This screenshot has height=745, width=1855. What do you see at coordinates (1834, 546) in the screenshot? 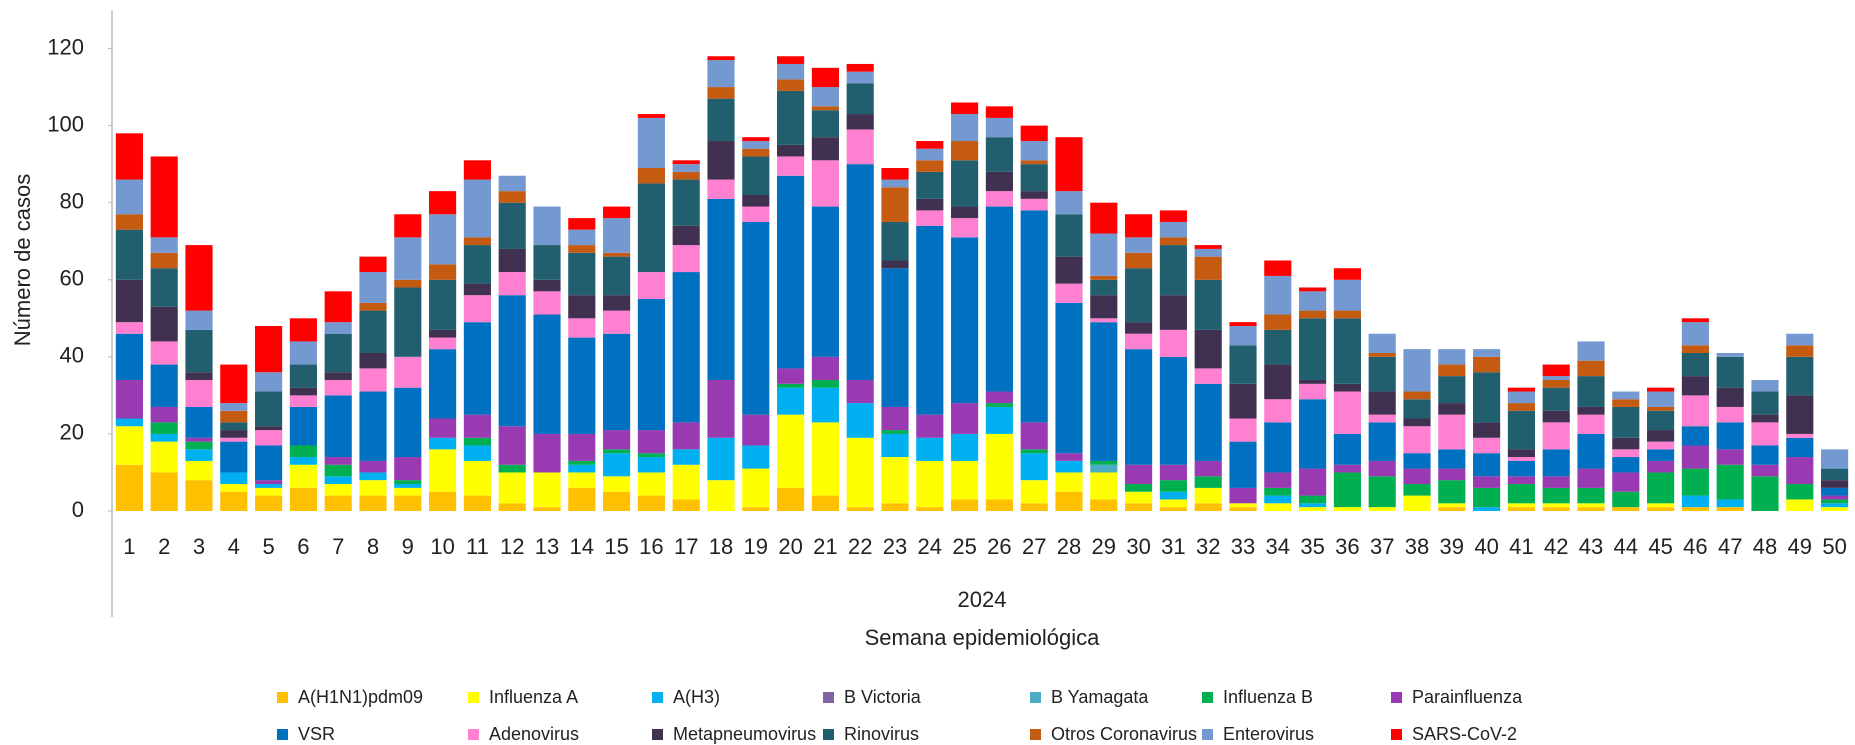
I see `x-tick-label: 50` at bounding box center [1834, 546].